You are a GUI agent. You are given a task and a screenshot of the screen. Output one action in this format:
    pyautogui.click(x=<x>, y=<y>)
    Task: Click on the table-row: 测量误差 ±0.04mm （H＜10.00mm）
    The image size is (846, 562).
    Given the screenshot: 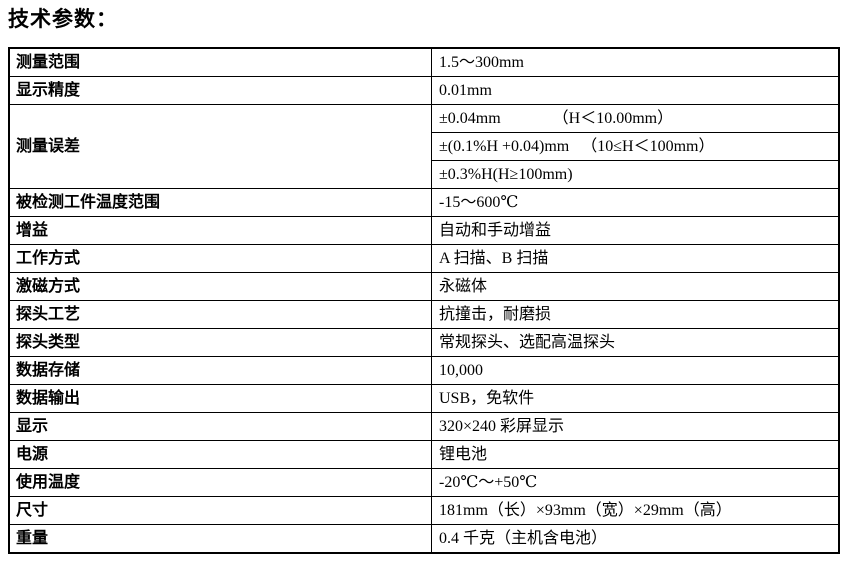 What is the action you would take?
    pyautogui.click(x=424, y=146)
    